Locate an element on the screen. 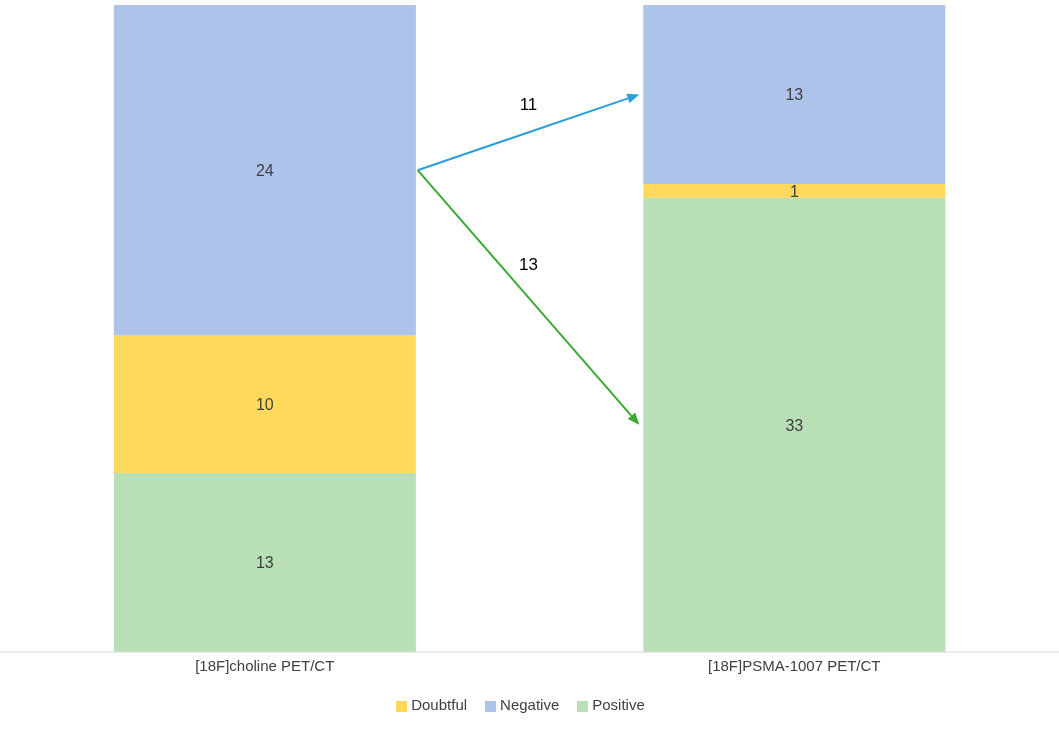  annotation: 13 is located at coordinates (528, 264).